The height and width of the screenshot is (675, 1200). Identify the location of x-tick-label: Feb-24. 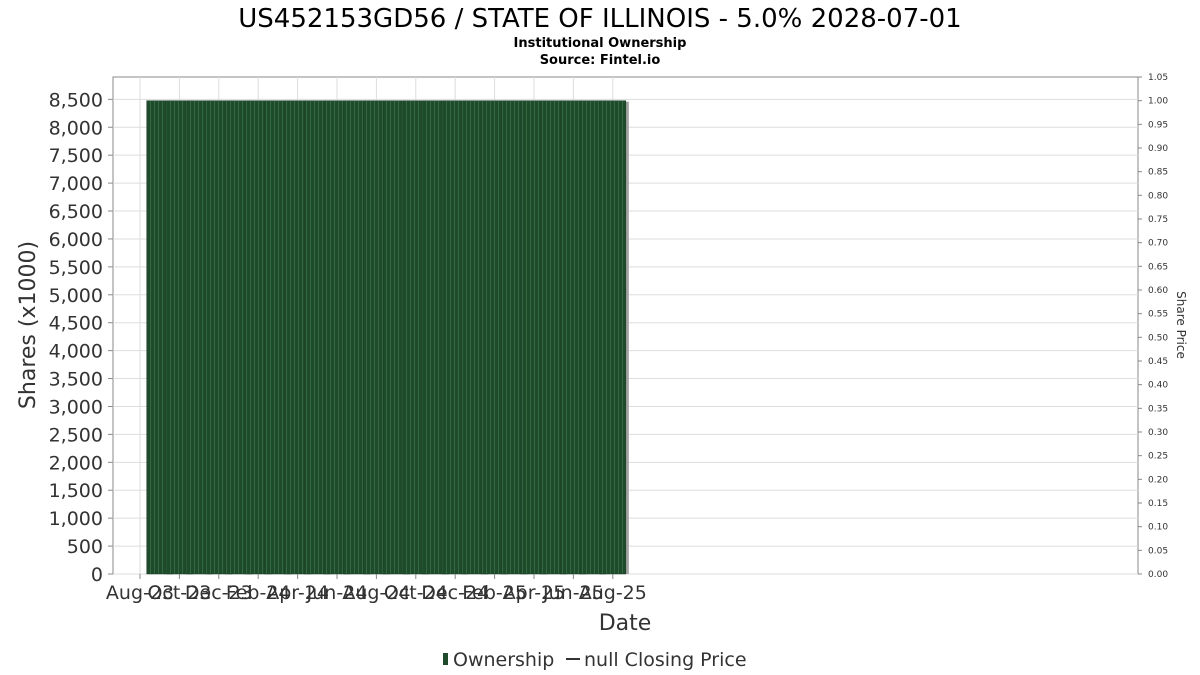
(258, 593).